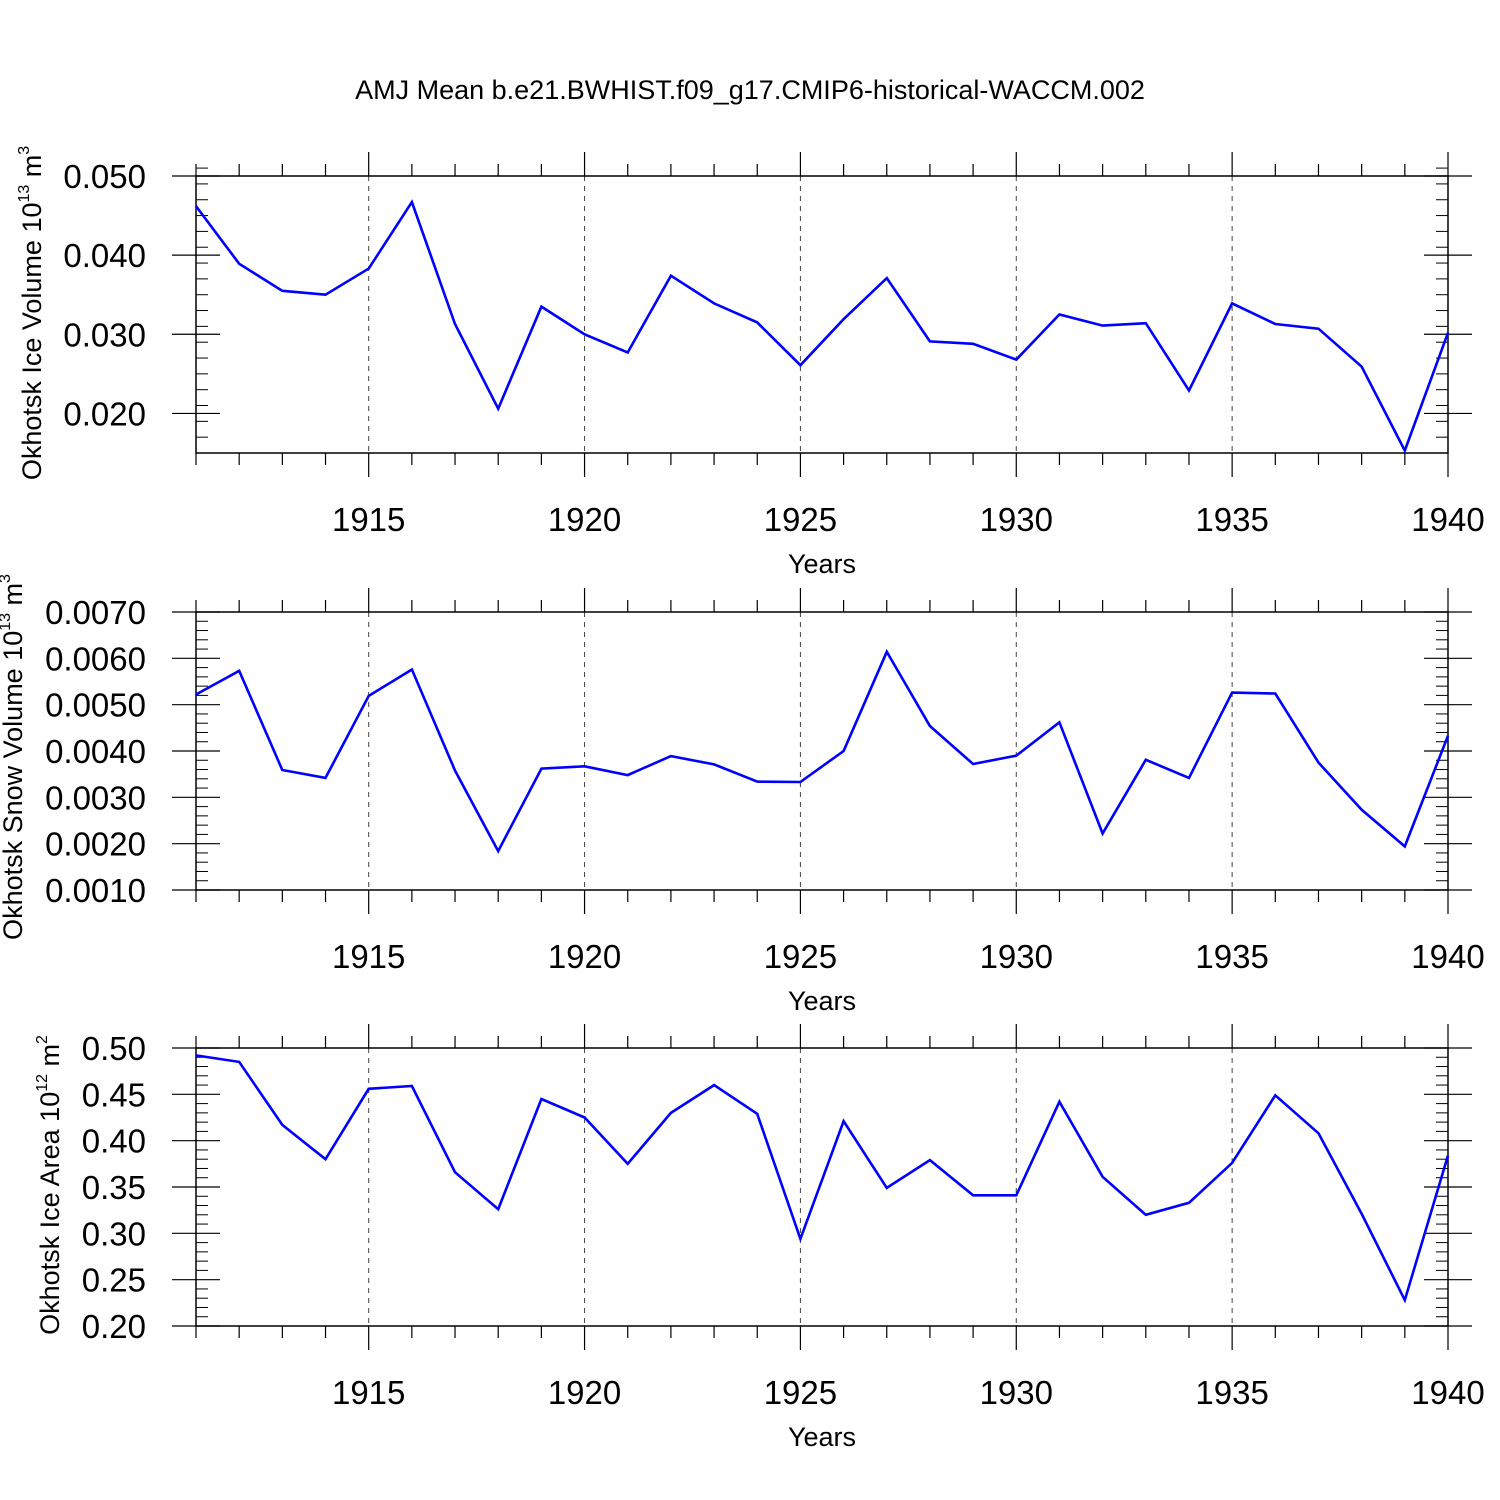 The image size is (1500, 1500). What do you see at coordinates (104, 255) in the screenshot?
I see `y-tick-label: 0.040` at bounding box center [104, 255].